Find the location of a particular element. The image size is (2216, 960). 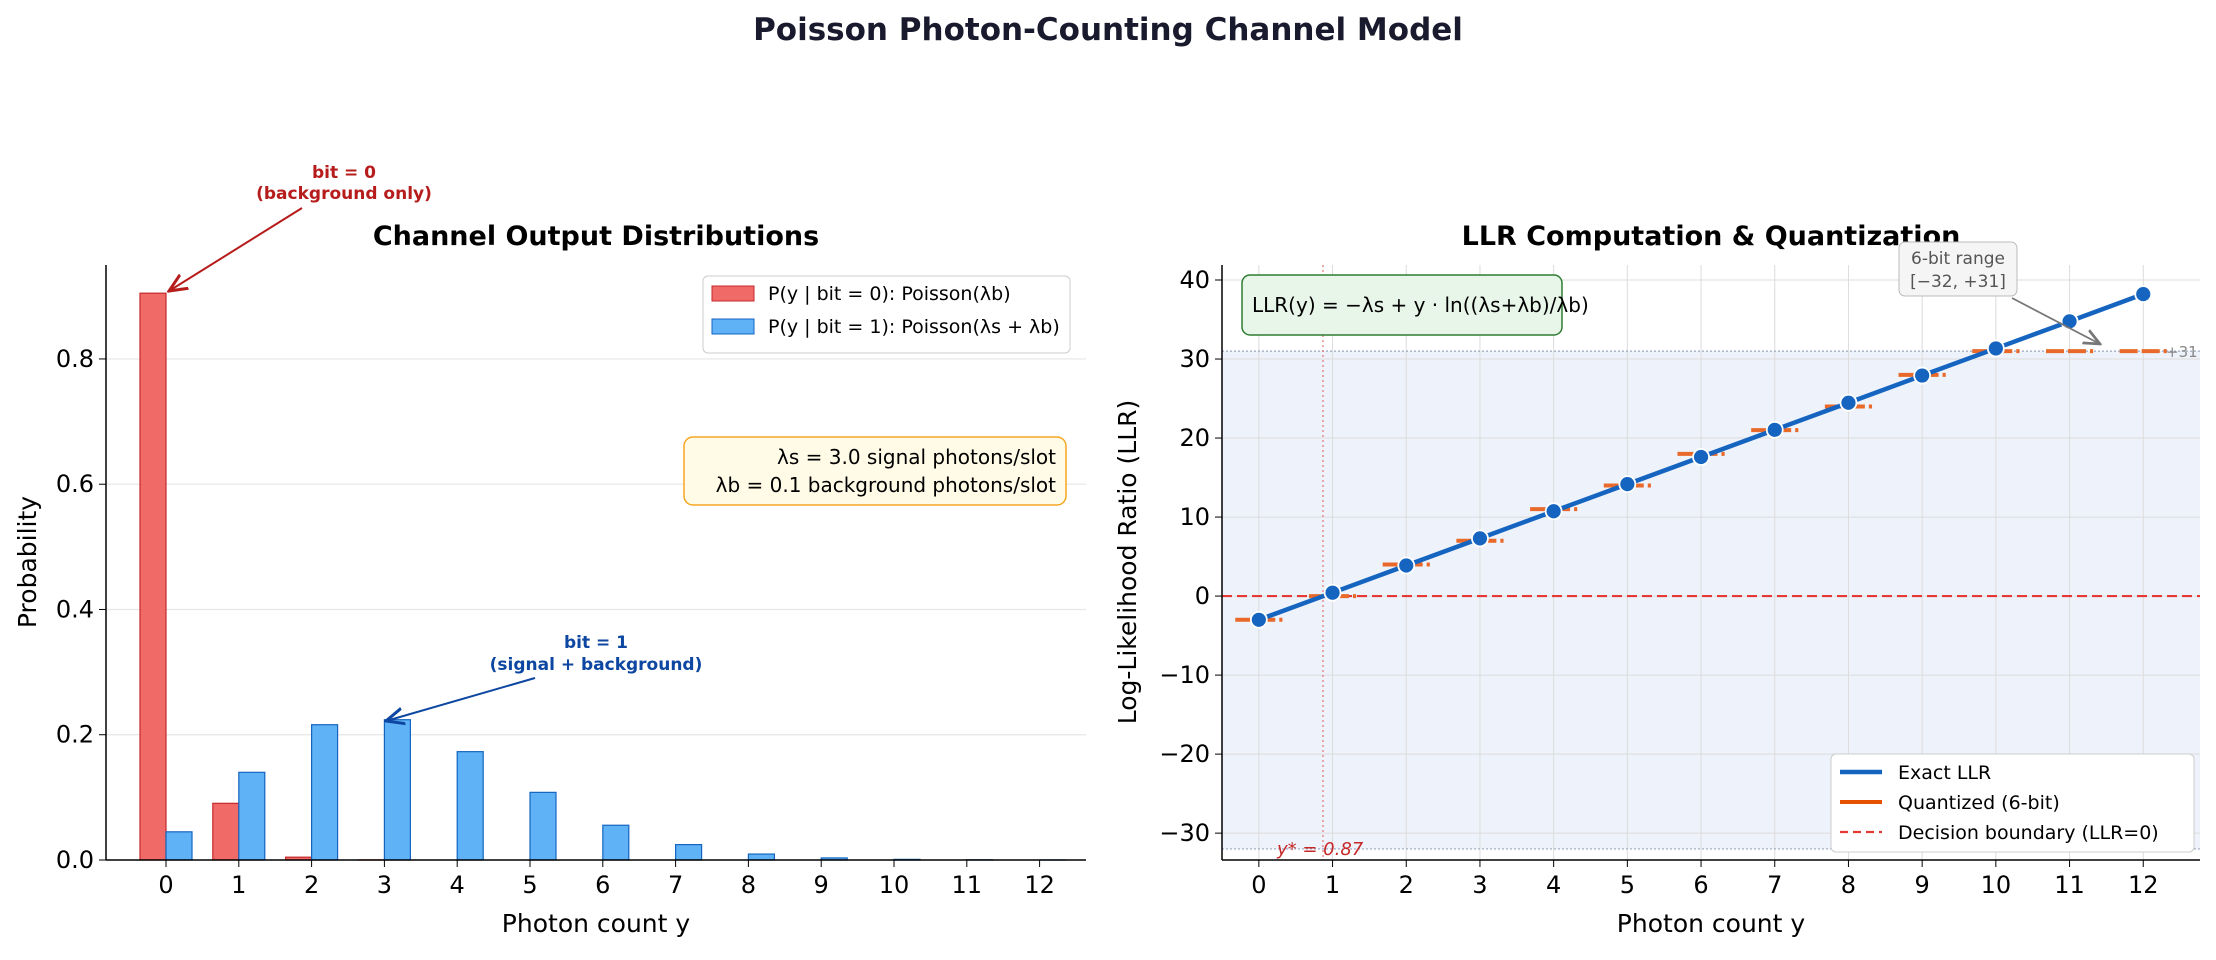

bit1-annotation-line1: bit = 1 is located at coordinates (596, 643).